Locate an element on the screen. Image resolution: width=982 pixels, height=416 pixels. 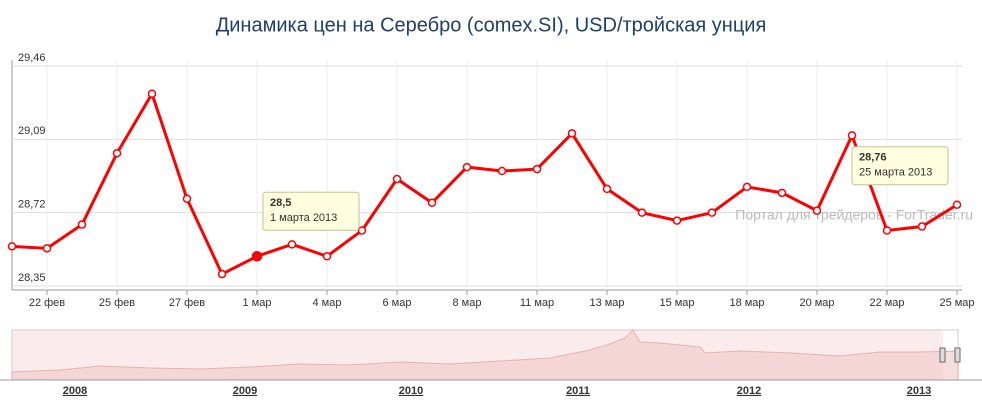
tooltip-value: 28,76 is located at coordinates (873, 158).